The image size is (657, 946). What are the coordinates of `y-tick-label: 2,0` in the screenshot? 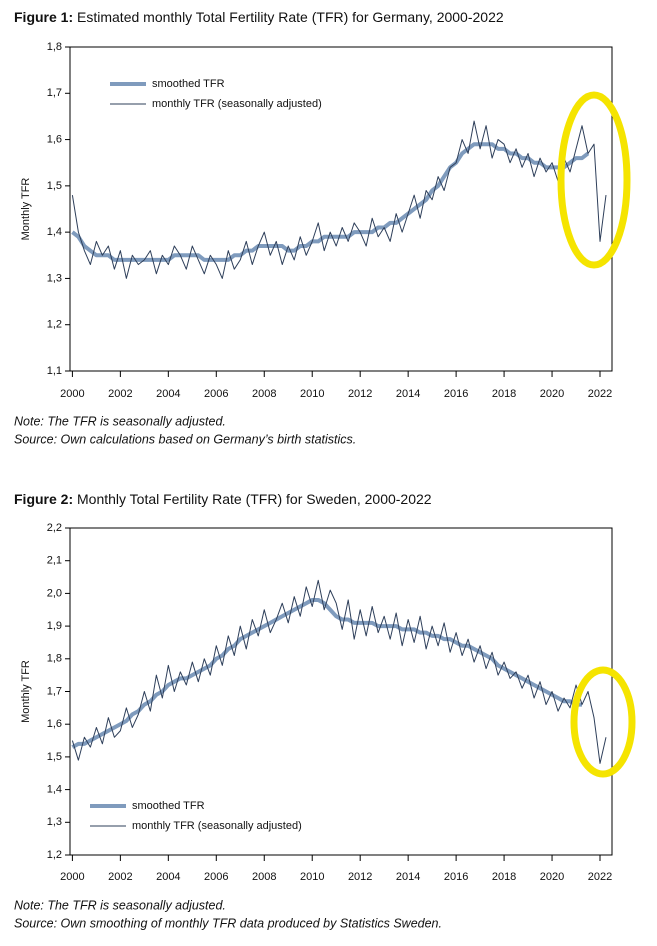 It's located at (54, 593).